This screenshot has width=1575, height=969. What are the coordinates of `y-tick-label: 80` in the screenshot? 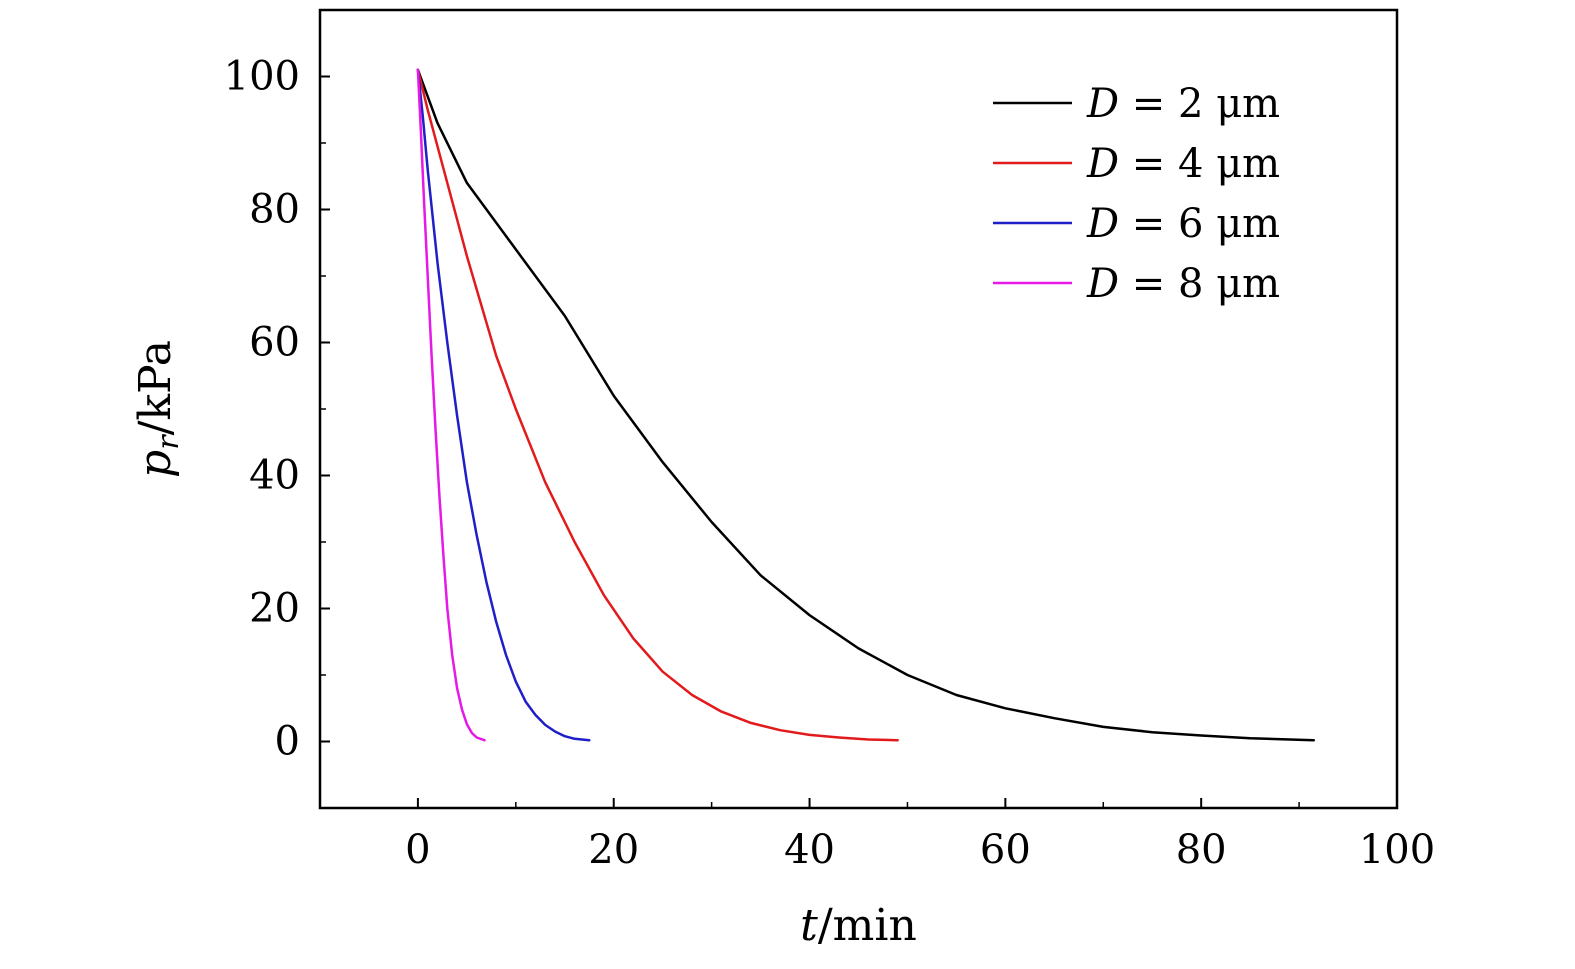 It's located at (274, 210).